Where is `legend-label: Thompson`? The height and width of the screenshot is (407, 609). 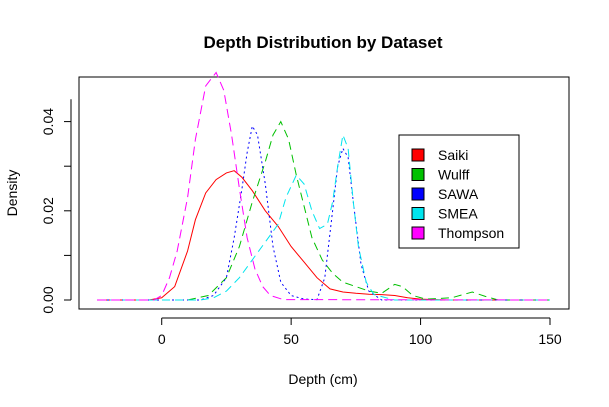
legend-label: Thompson is located at coordinates (471, 233).